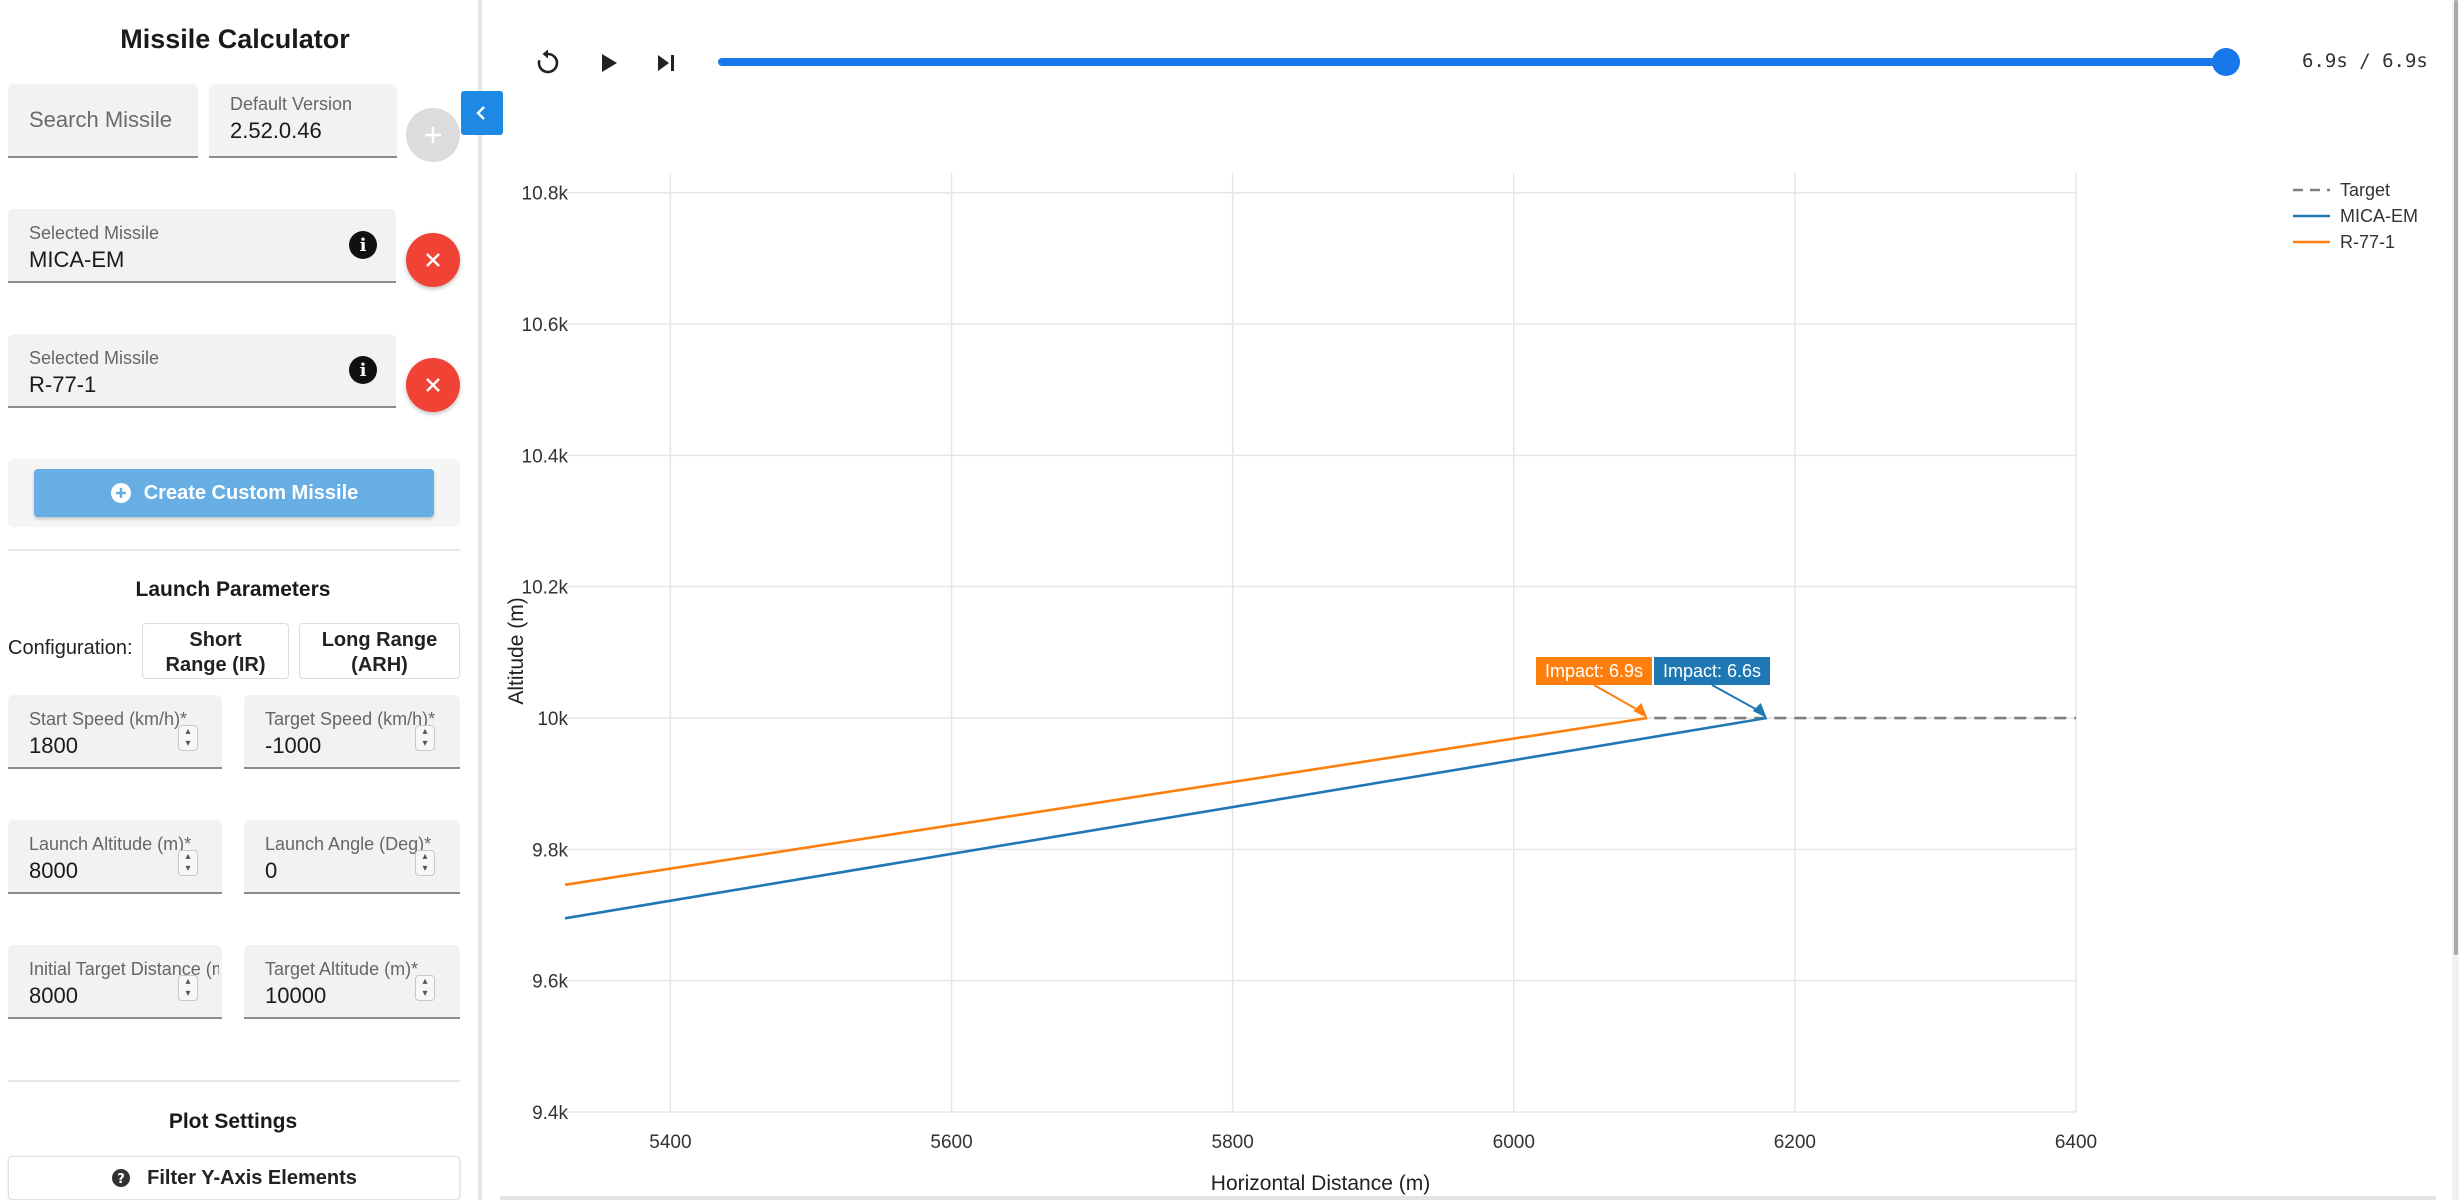 This screenshot has height=1200, width=2459. I want to click on plot-settings-title: Plot Settings, so click(233, 1121).